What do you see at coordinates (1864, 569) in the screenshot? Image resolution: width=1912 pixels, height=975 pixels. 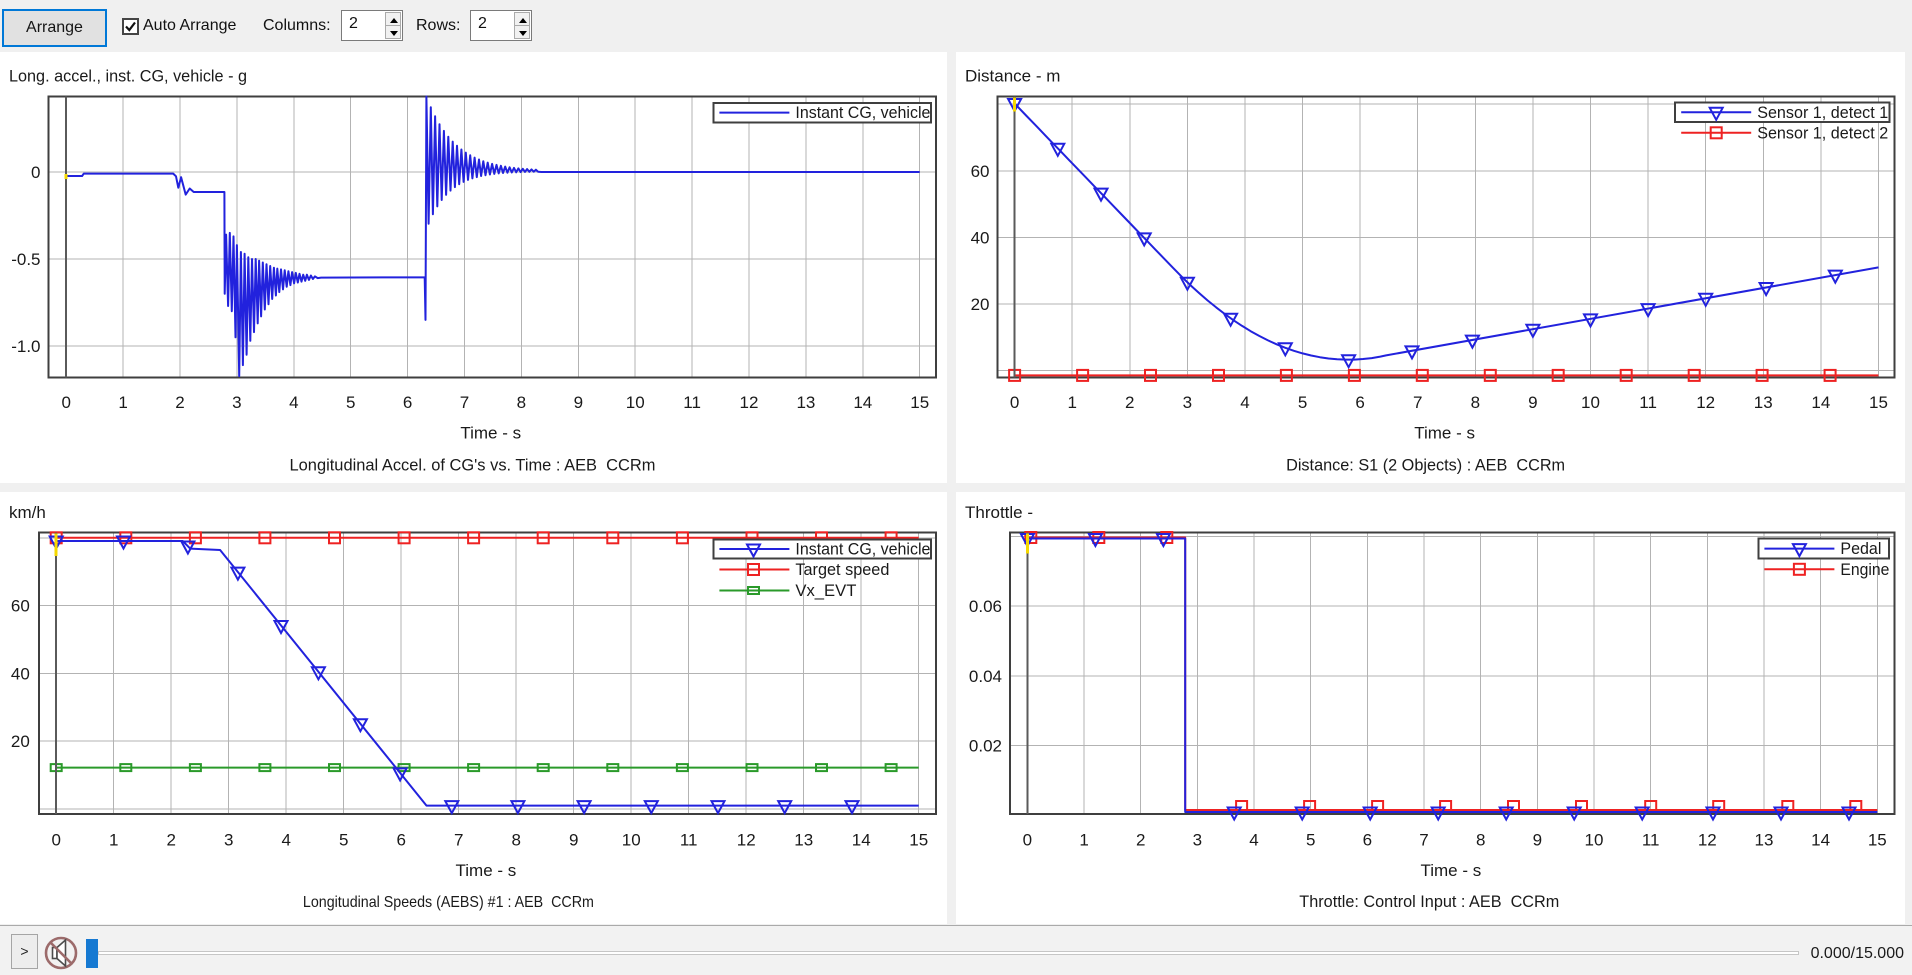 I see `svg-text: Engine` at bounding box center [1864, 569].